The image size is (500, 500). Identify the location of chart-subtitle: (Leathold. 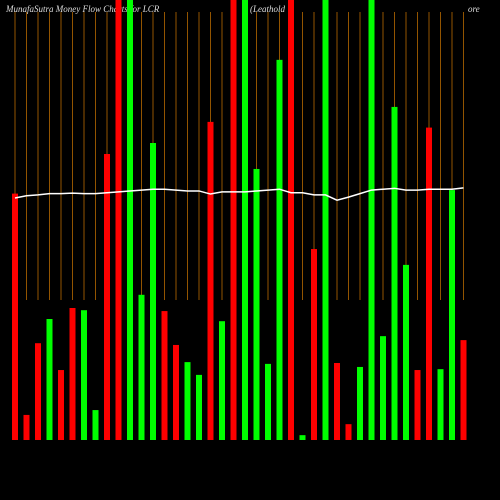
(267, 9).